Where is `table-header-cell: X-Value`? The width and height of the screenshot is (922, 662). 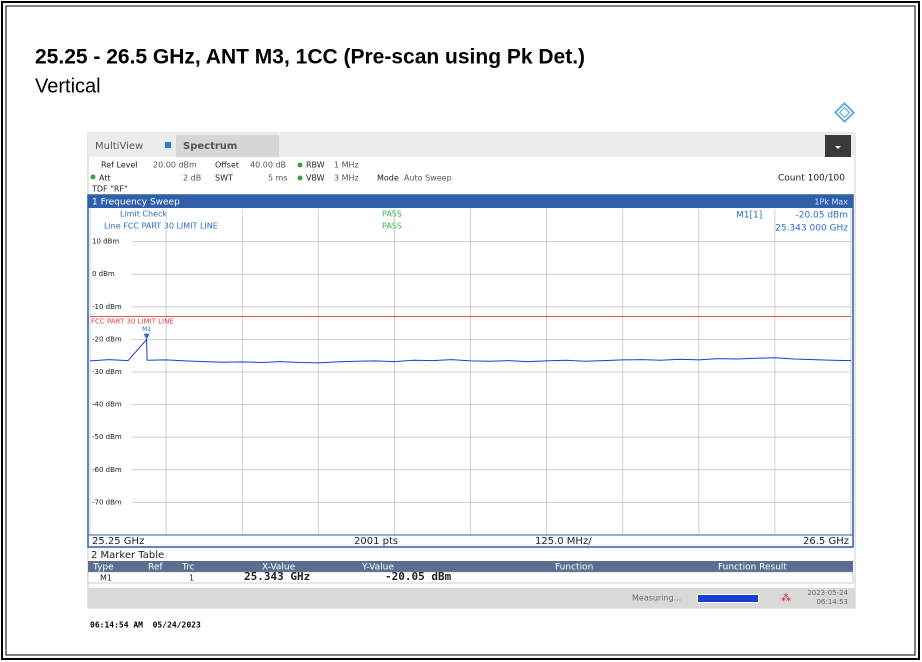
table-header-cell: X-Value is located at coordinates (279, 568).